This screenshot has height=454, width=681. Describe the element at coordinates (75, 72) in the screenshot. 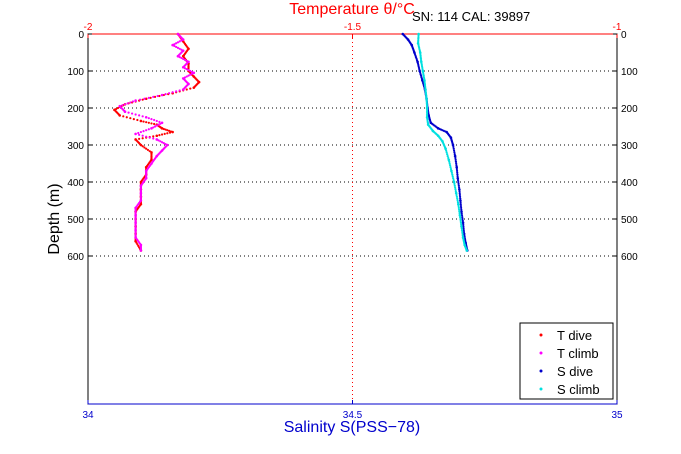

I see `left-tick-label-1: 100` at that location.